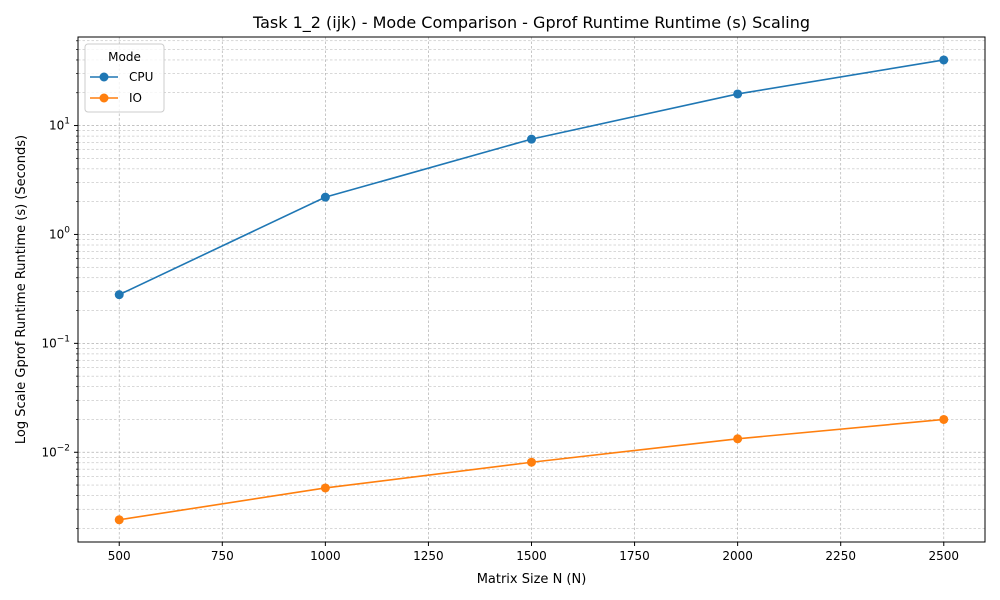 Image resolution: width=1000 pixels, height=600 pixels. Describe the element at coordinates (119, 556) in the screenshot. I see `x-tick-label: 500` at that location.